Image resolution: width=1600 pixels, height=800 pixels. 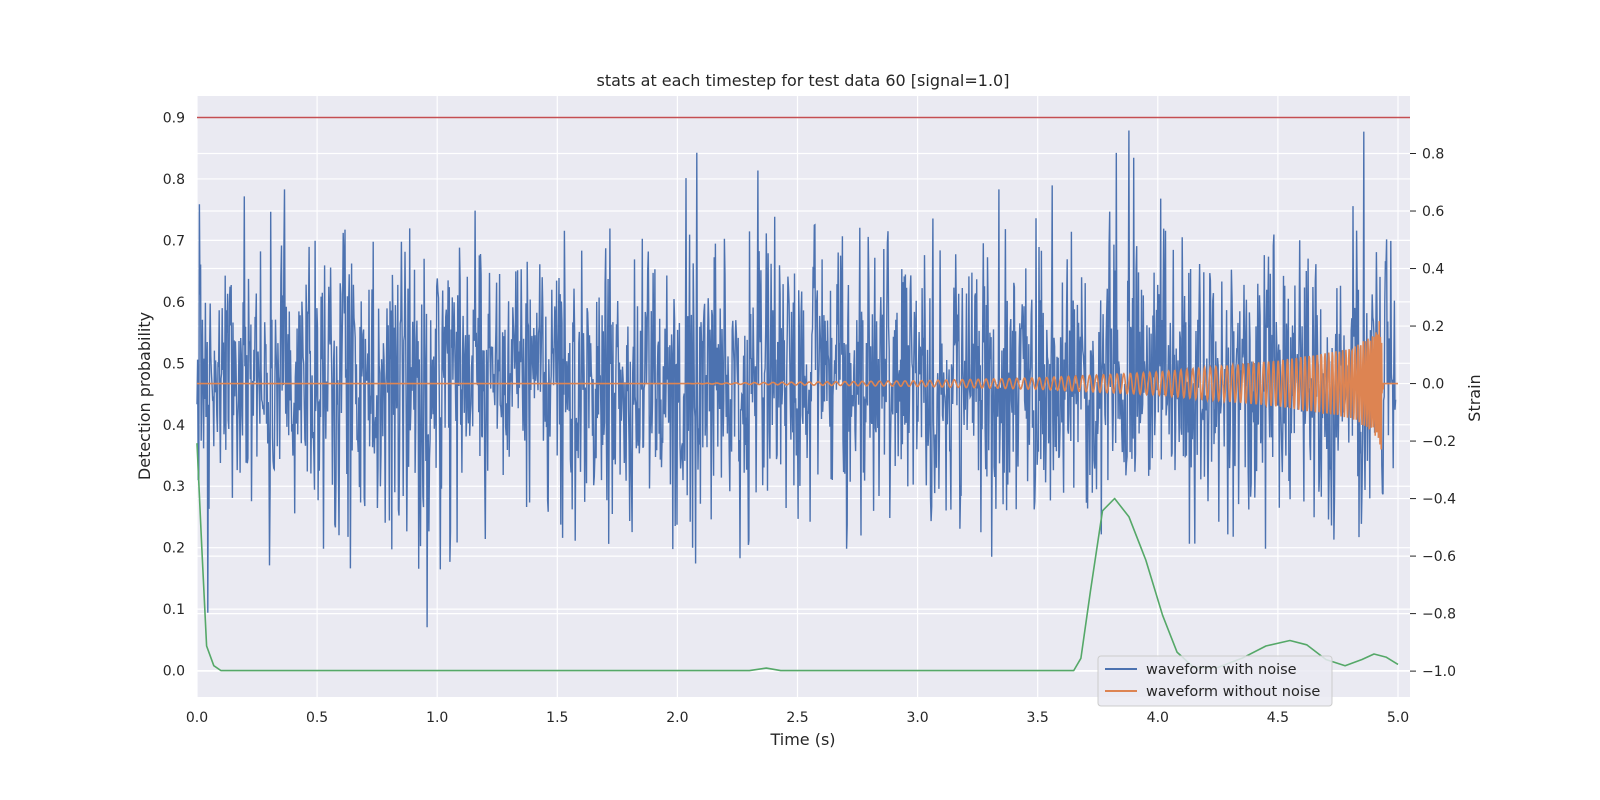 I want to click on y2-tick-label: 0.2, so click(x=1433, y=327).